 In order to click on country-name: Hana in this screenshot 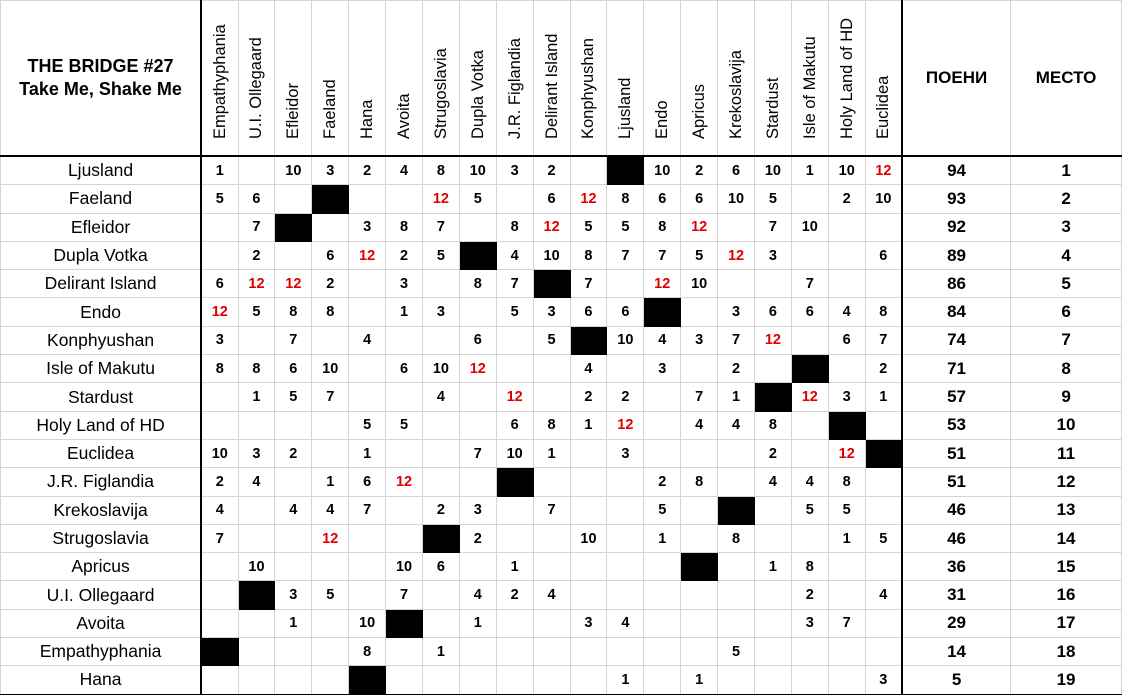, I will do `click(101, 680)`.